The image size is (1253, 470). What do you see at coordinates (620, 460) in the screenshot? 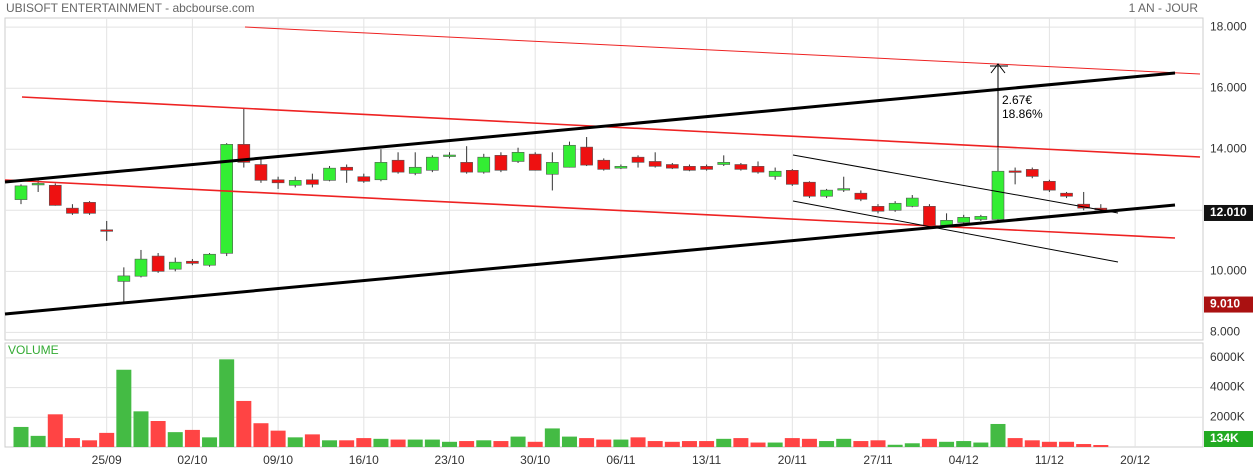
I see `x-tick-label: 06/11` at bounding box center [620, 460].